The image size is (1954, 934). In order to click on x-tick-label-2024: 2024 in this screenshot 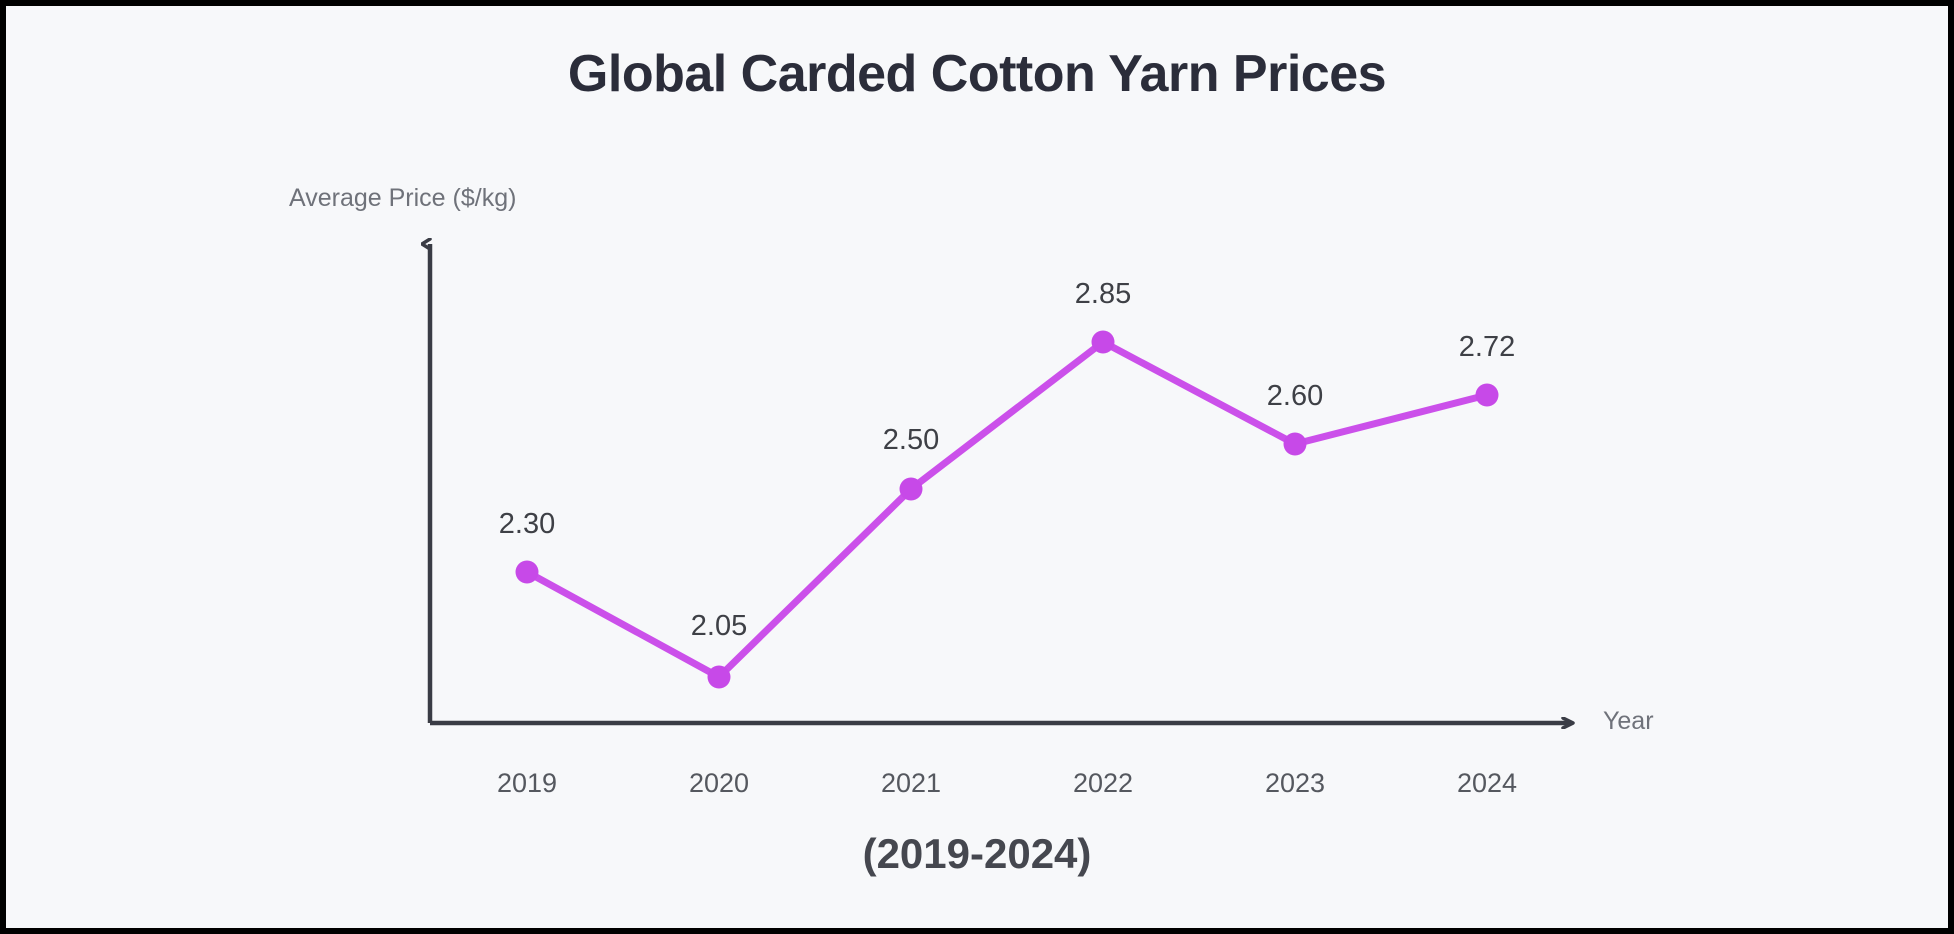, I will do `click(1487, 783)`.